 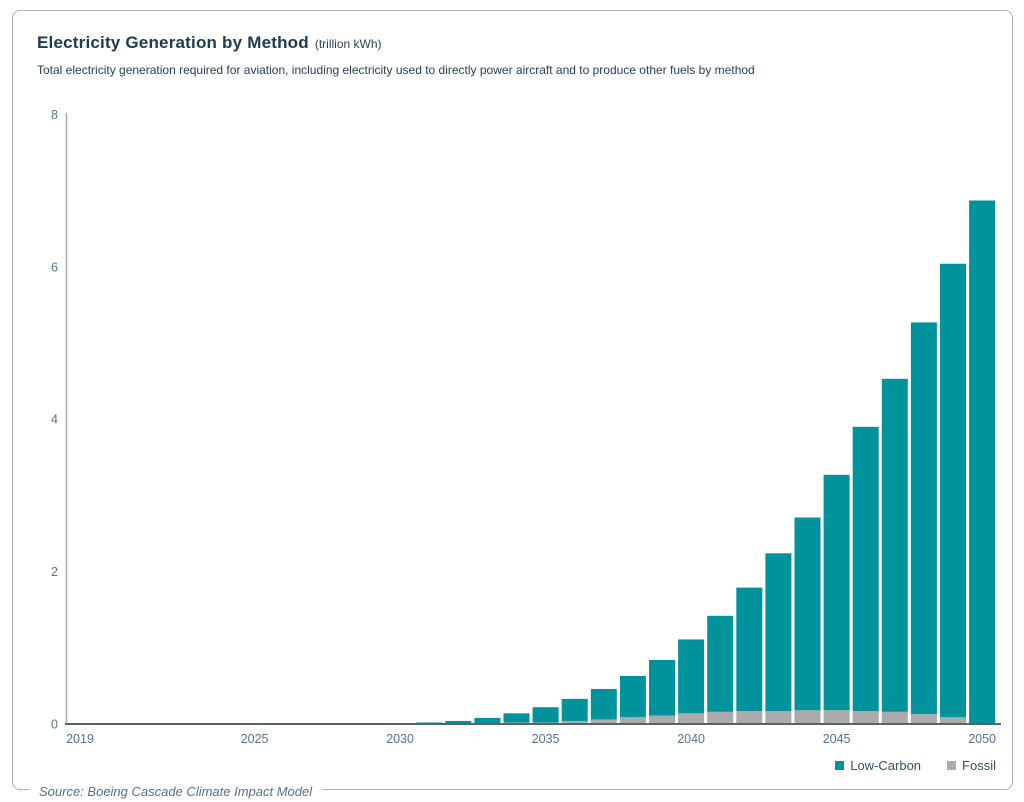 What do you see at coordinates (953, 720) in the screenshot?
I see `bar-fossil-2049` at bounding box center [953, 720].